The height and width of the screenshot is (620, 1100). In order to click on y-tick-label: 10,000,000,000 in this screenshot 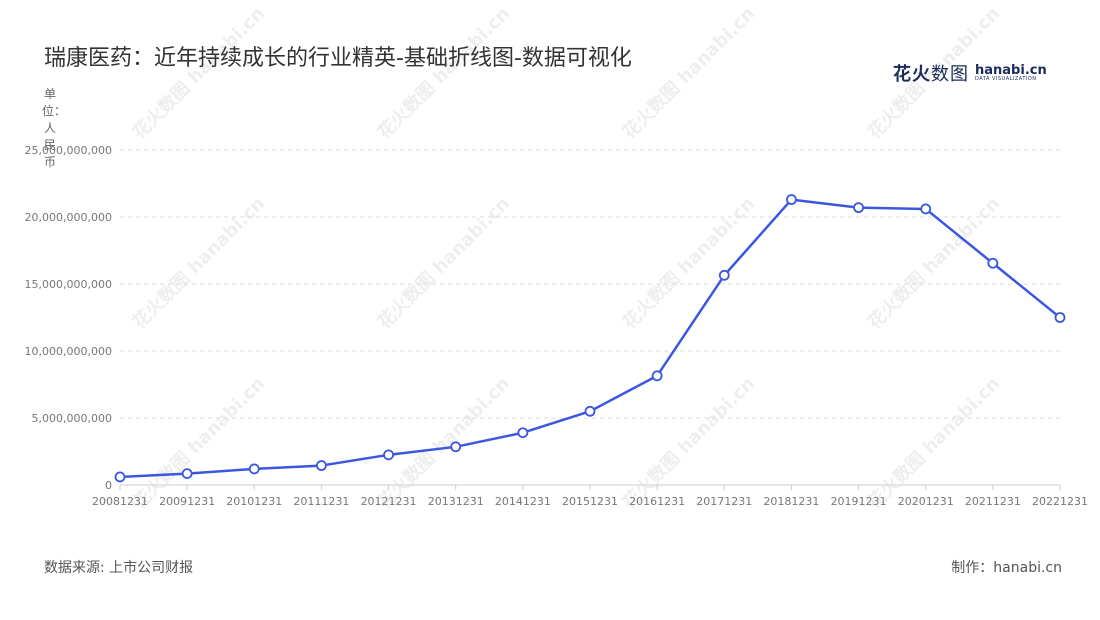, I will do `click(68, 351)`.